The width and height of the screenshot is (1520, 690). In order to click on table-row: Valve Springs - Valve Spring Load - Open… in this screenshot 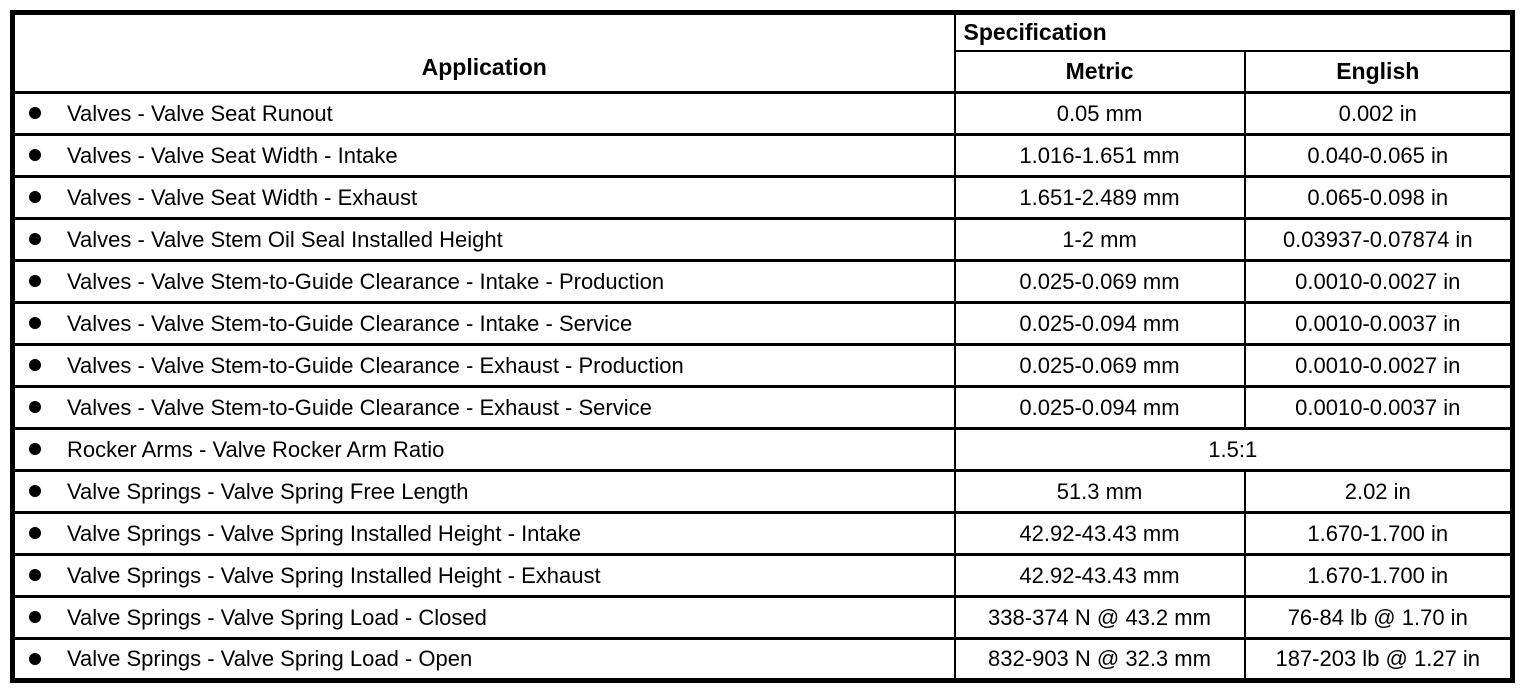, I will do `click(762, 659)`.